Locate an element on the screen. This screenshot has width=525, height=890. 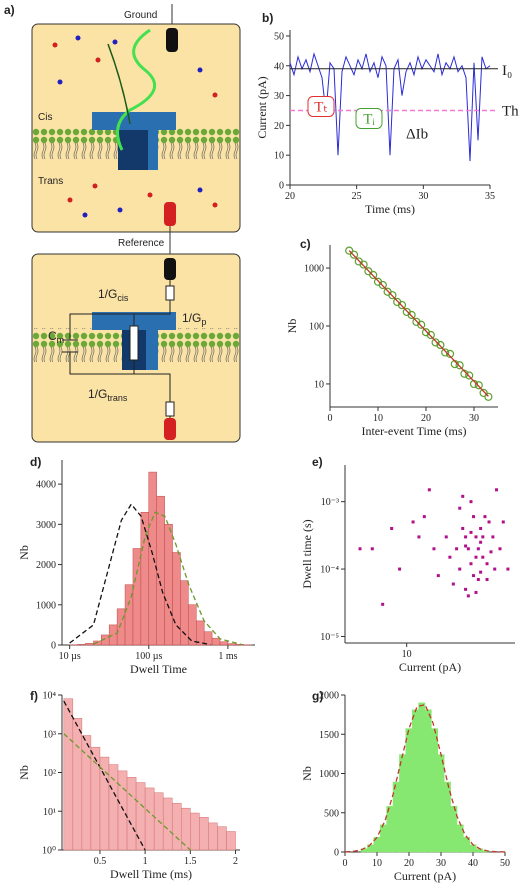
annotation-box is located at coordinates (321, 106).